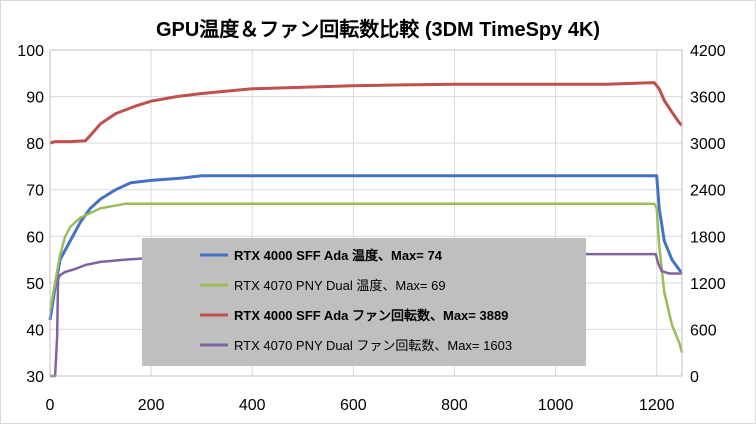  Describe the element at coordinates (50, 405) in the screenshot. I see `x-tick-label: 0` at that location.